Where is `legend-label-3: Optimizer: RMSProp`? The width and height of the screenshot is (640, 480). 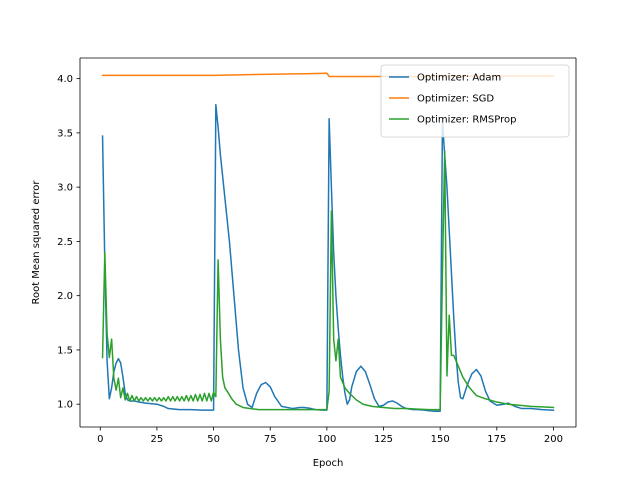 legend-label-3: Optimizer: RMSProp is located at coordinates (466, 120).